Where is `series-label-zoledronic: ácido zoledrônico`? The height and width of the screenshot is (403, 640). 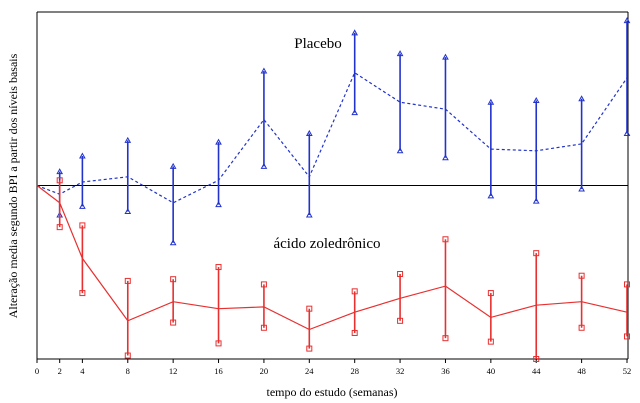 series-label-zoledronic: ácido zoledrônico is located at coordinates (326, 244).